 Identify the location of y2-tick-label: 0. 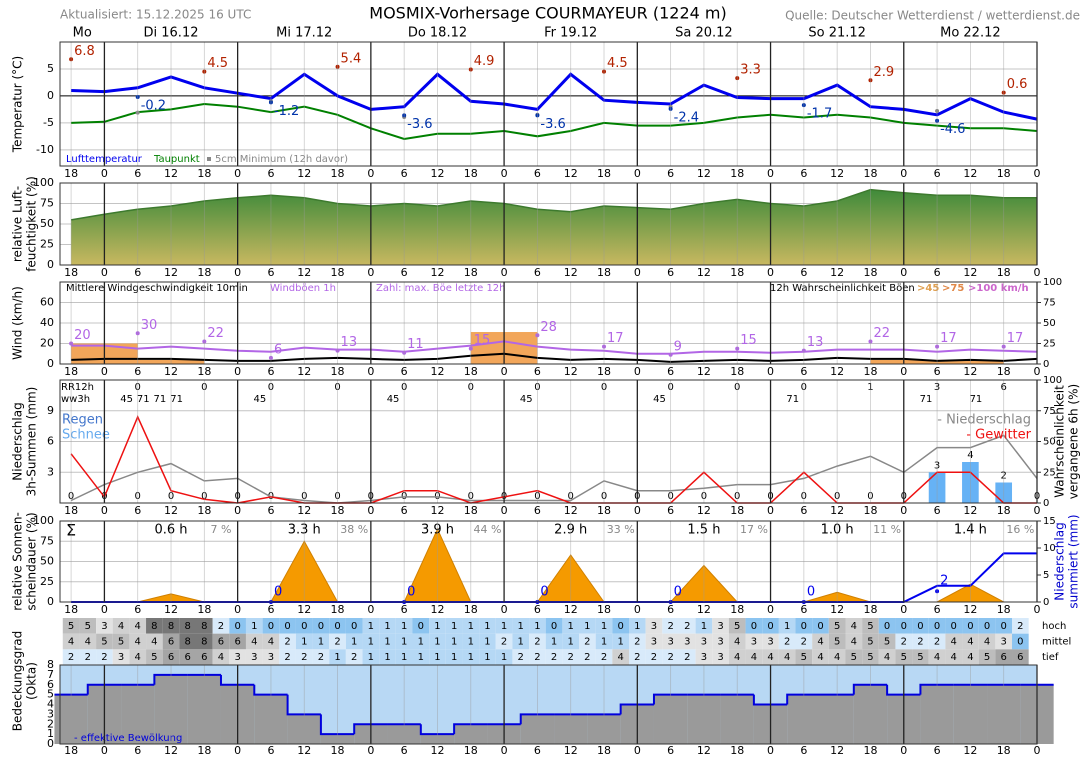
(1046, 602).